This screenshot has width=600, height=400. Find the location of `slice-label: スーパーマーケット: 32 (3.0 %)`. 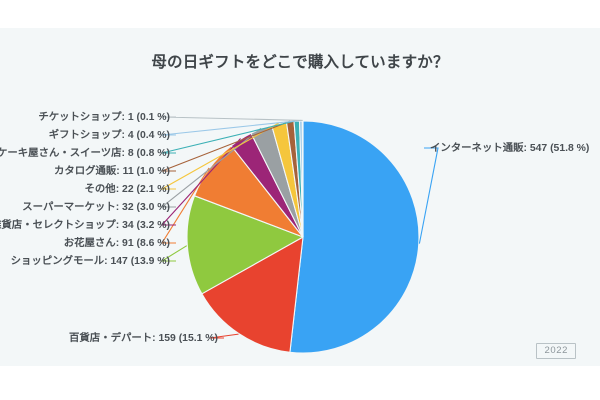

slice-label: スーパーマーケット: 32 (3.0 %) is located at coordinates (96, 207).